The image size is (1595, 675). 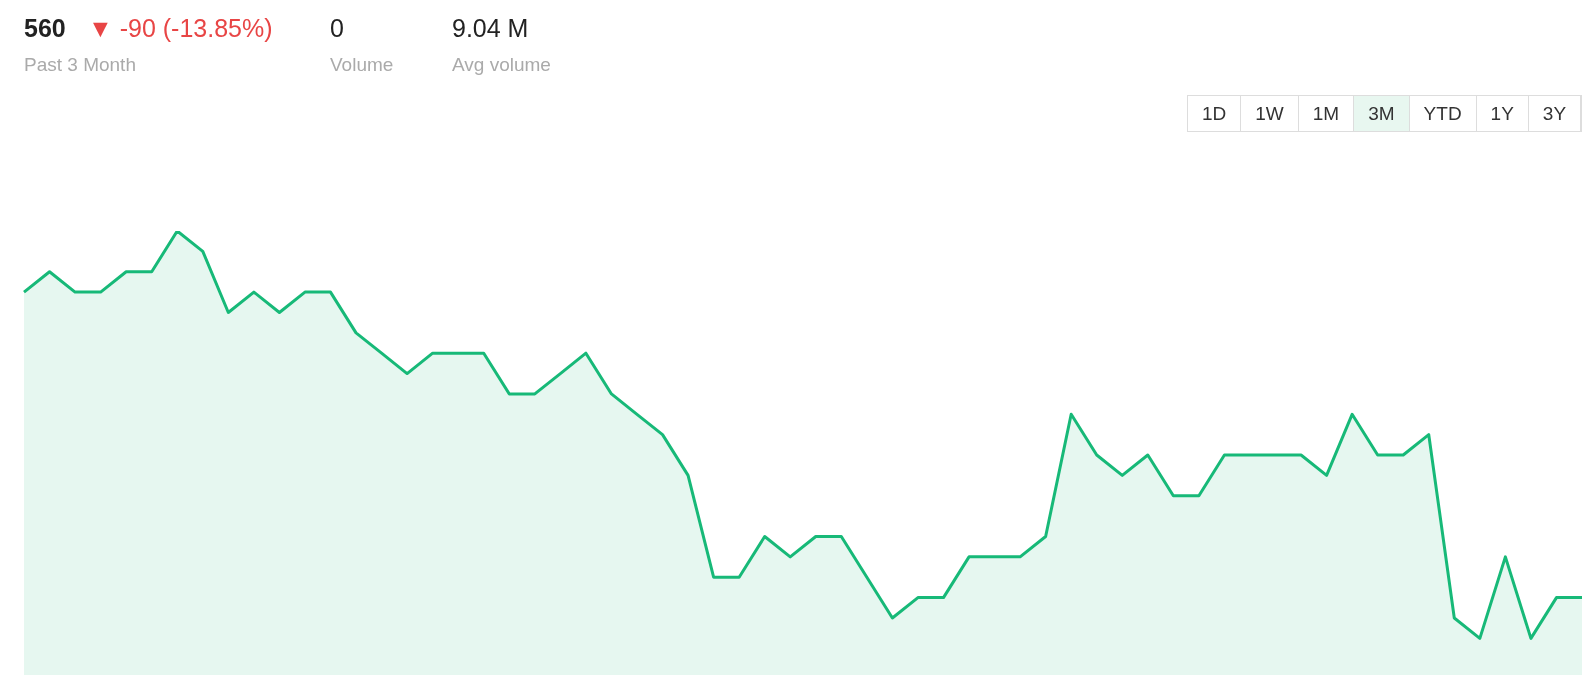 What do you see at coordinates (1502, 113) in the screenshot?
I see `text: 1Y` at bounding box center [1502, 113].